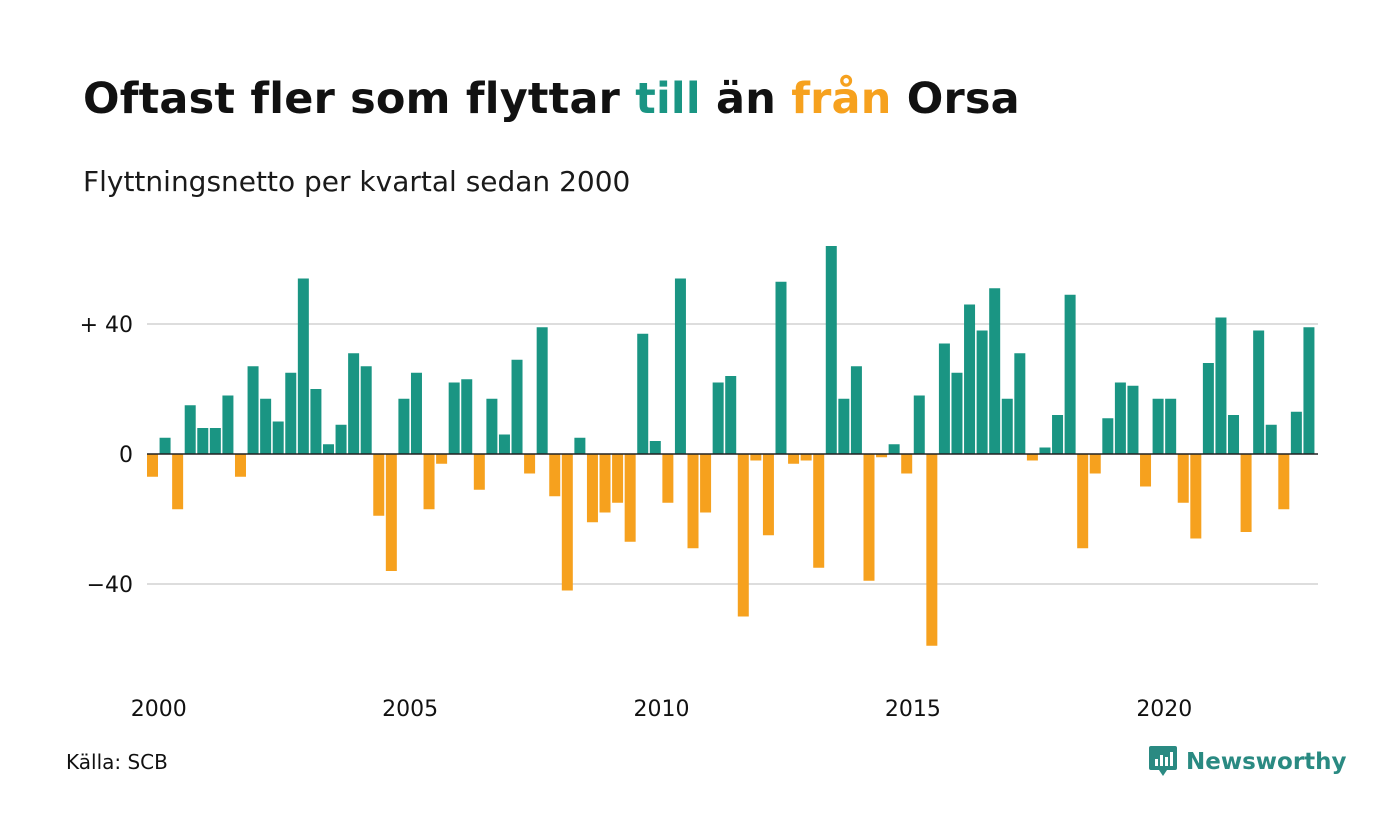  Describe the element at coordinates (117, 762) in the screenshot. I see `source-note: Källa: SCB` at that location.